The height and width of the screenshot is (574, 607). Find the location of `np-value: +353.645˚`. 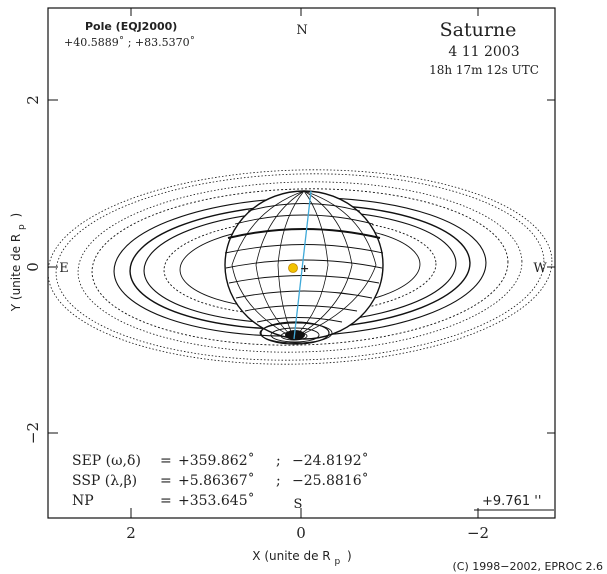

np-value: +353.645˚ is located at coordinates (216, 500).